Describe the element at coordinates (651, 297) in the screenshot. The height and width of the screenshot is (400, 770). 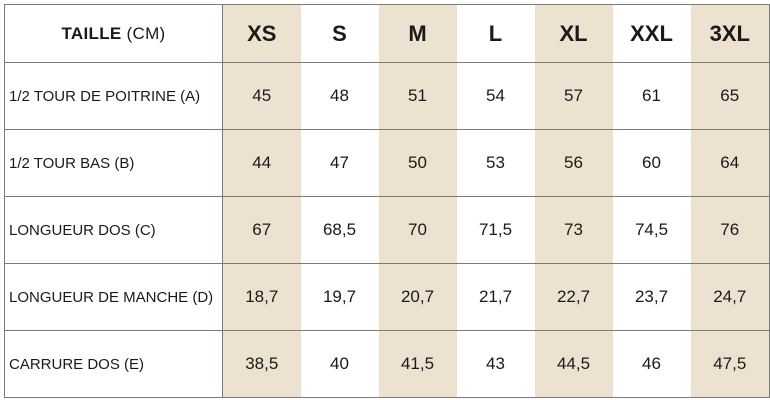
I see `value-cell: 23,7` at that location.